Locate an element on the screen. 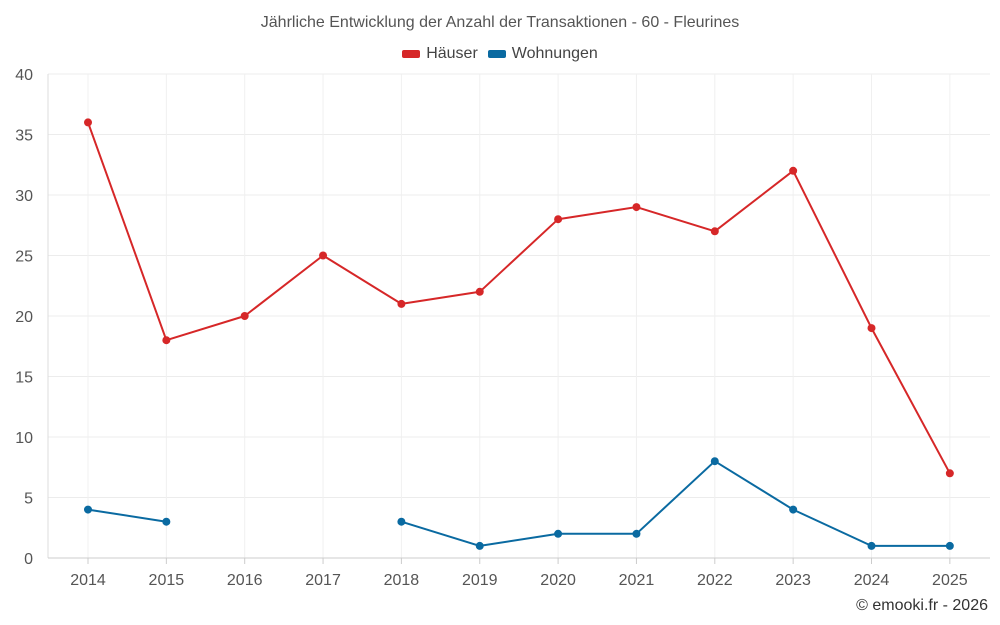  legend: Häuser Wohnungen is located at coordinates (500, 54).